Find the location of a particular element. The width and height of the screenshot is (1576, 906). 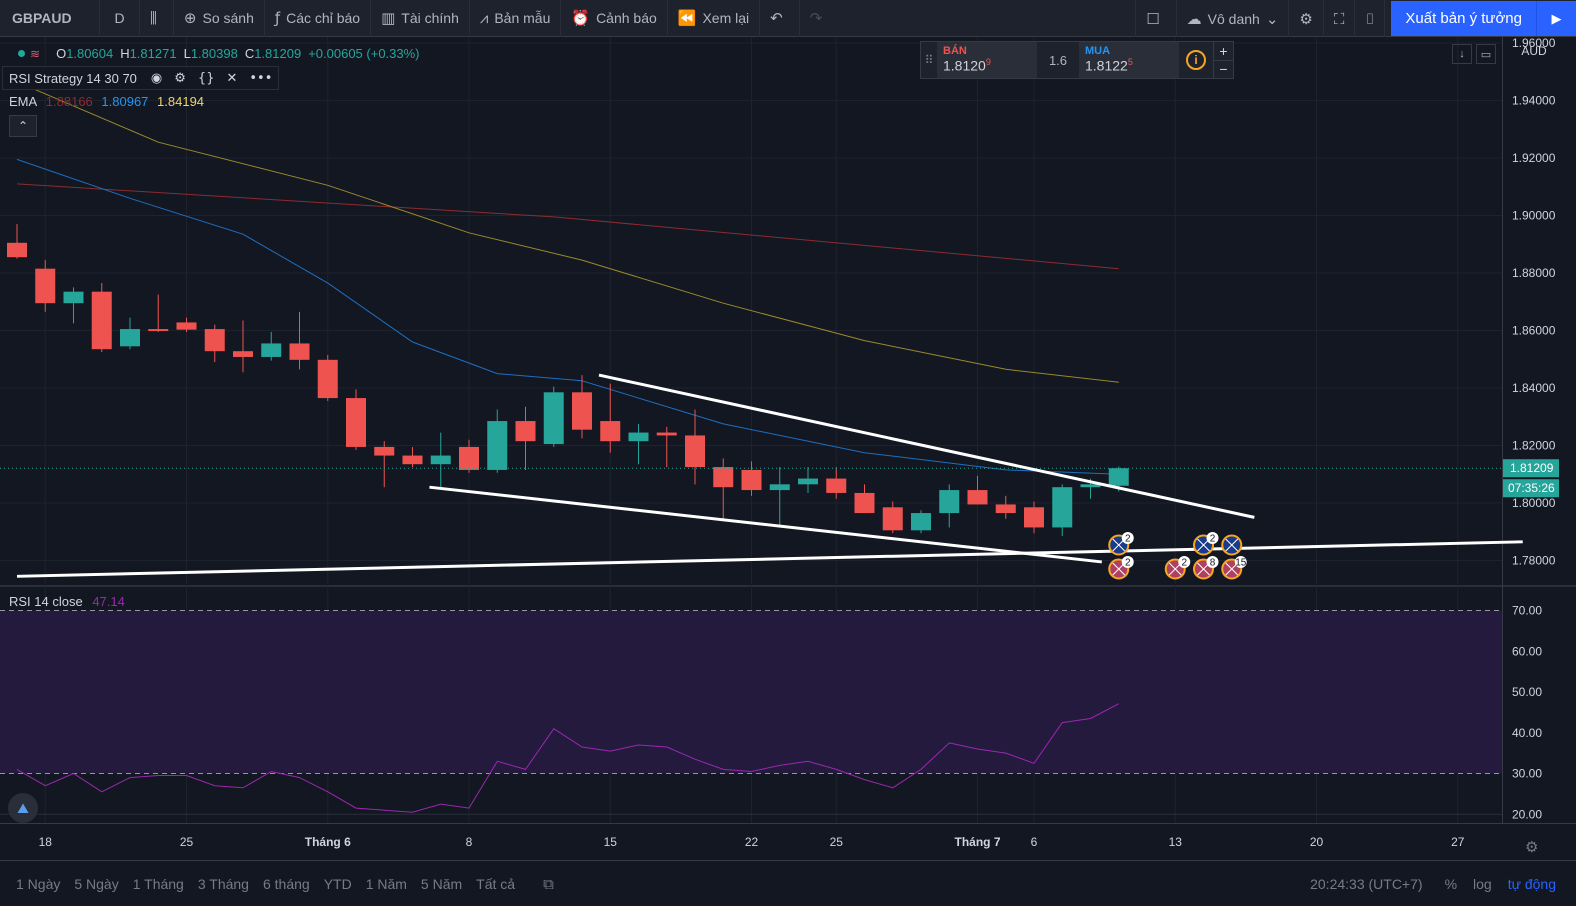

event-markers: 2 2 2 2 8 15 is located at coordinates (1177, 556).